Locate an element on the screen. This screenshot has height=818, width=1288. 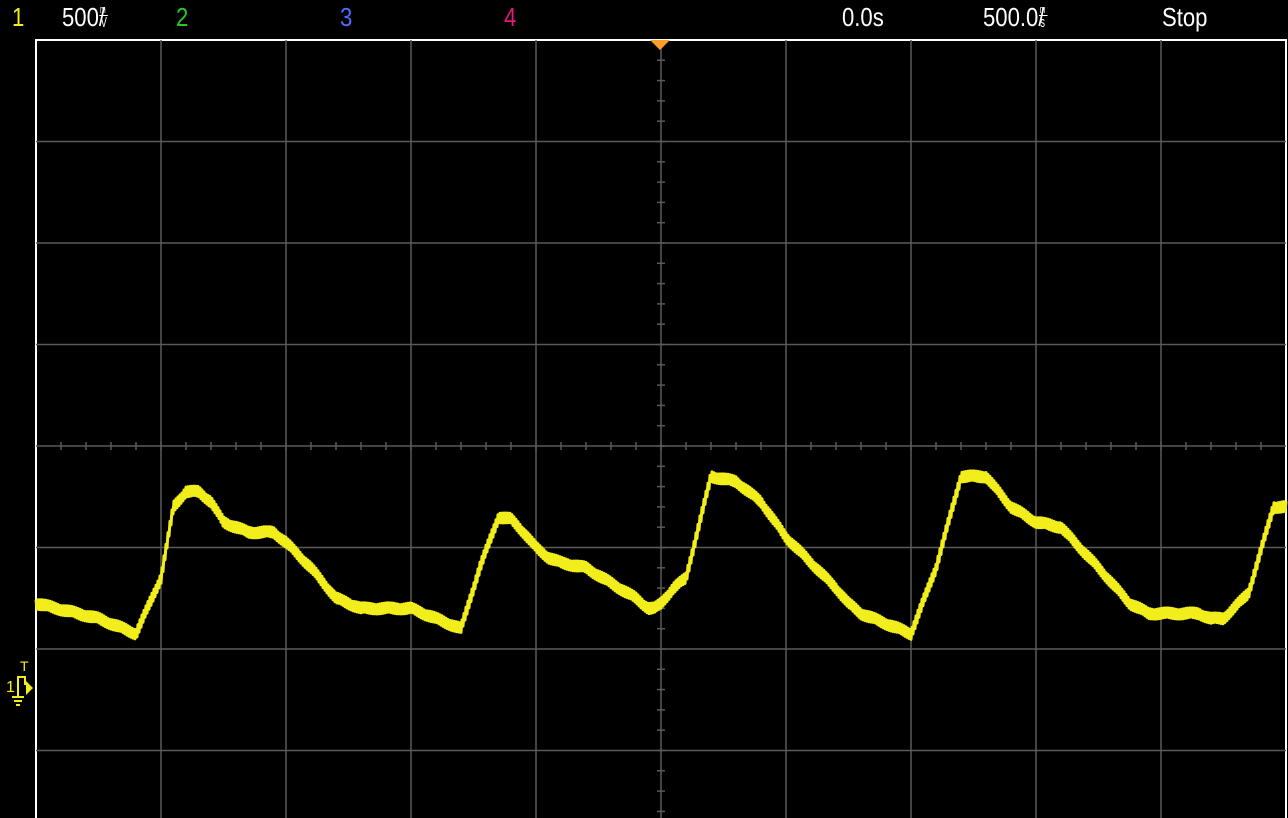
timebase-value: 500.0 is located at coordinates (1011, 17).